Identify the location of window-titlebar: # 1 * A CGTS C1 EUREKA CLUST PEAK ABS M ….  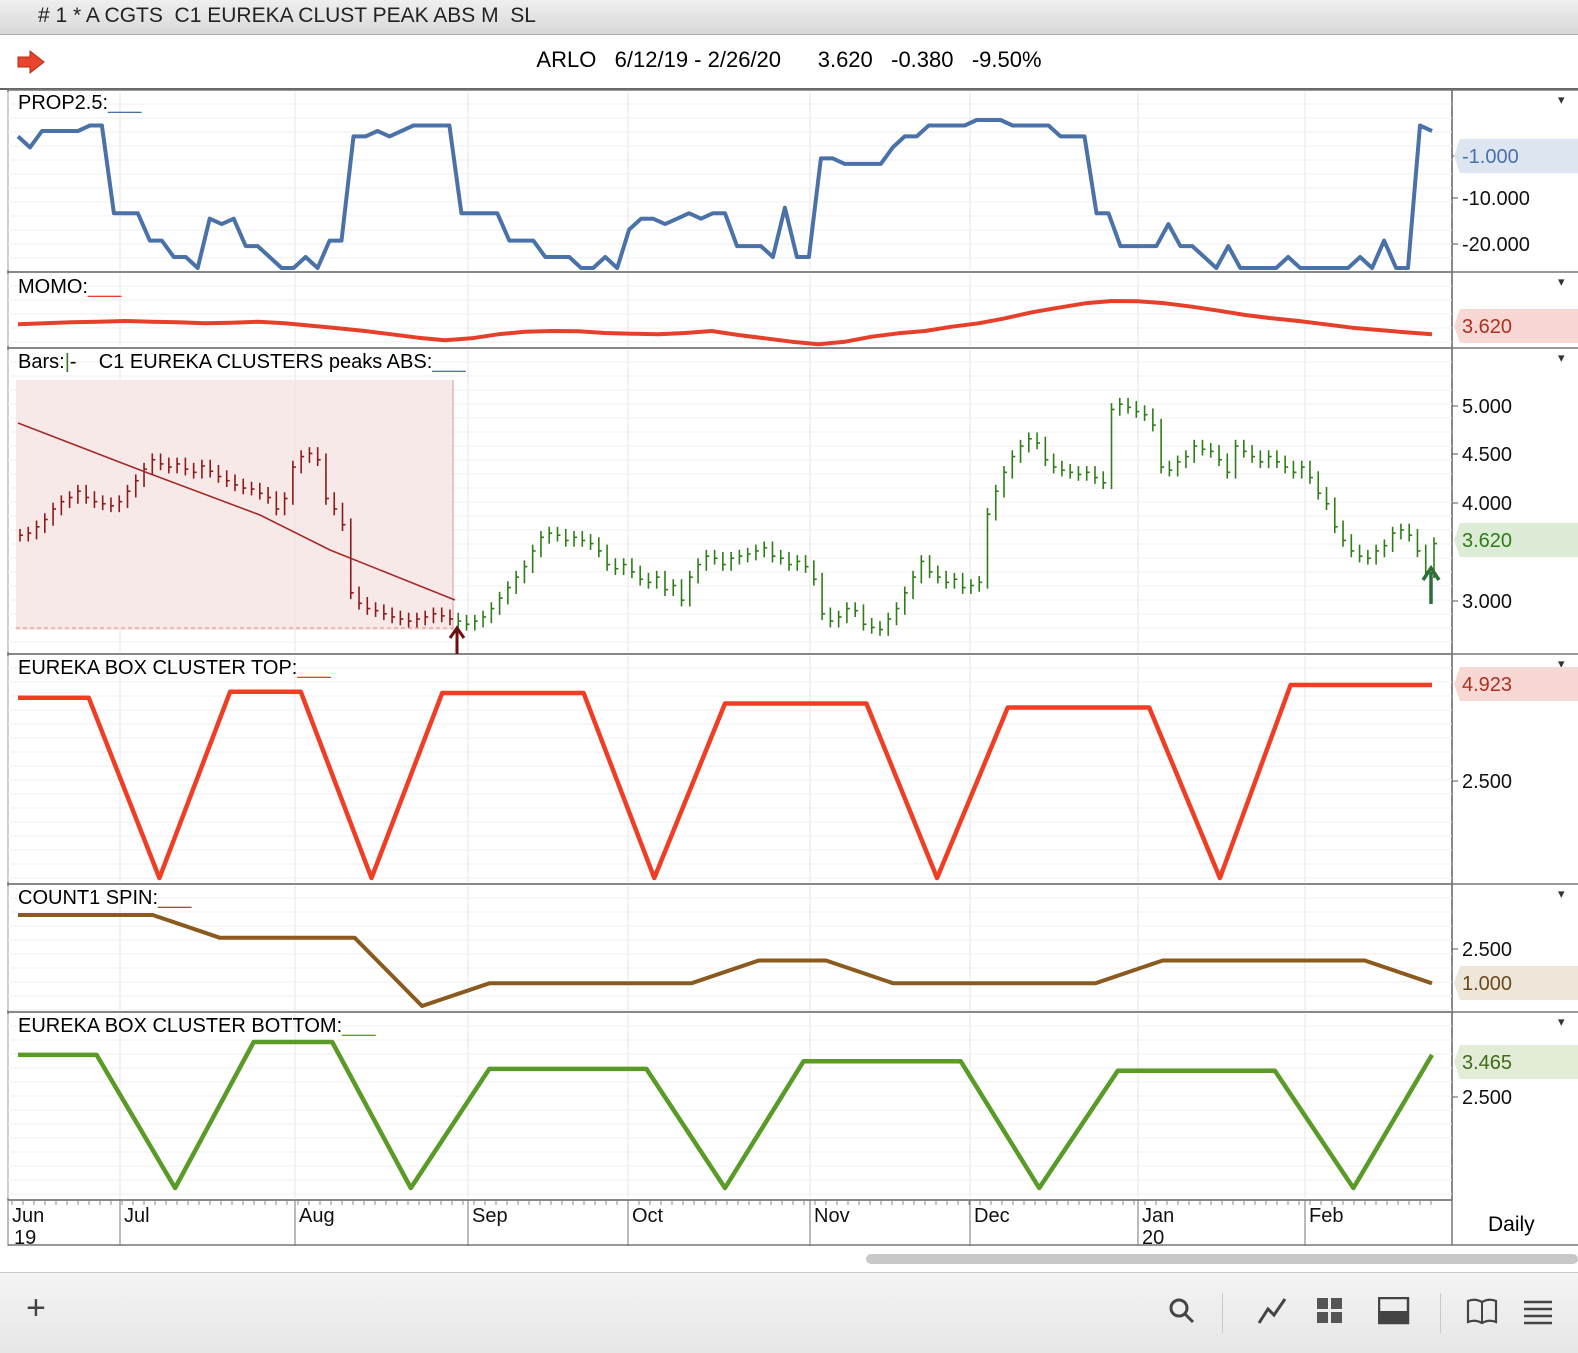
(789, 17).